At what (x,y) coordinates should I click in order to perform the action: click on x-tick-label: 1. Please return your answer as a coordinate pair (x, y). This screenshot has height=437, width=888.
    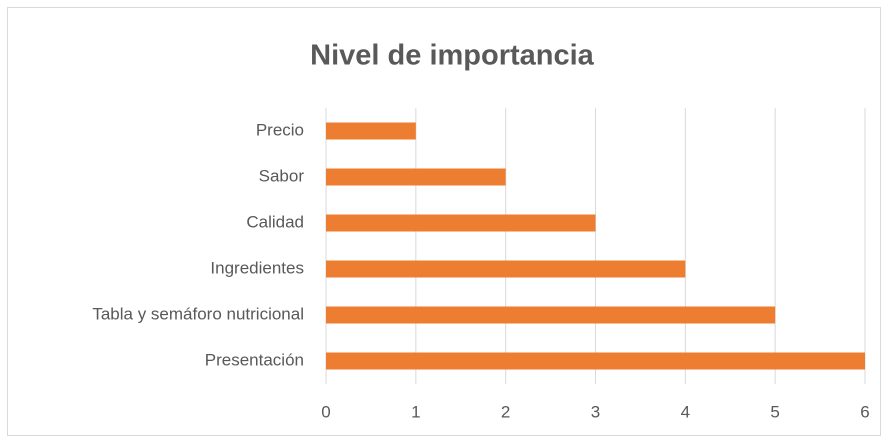
    Looking at the image, I should click on (415, 411).